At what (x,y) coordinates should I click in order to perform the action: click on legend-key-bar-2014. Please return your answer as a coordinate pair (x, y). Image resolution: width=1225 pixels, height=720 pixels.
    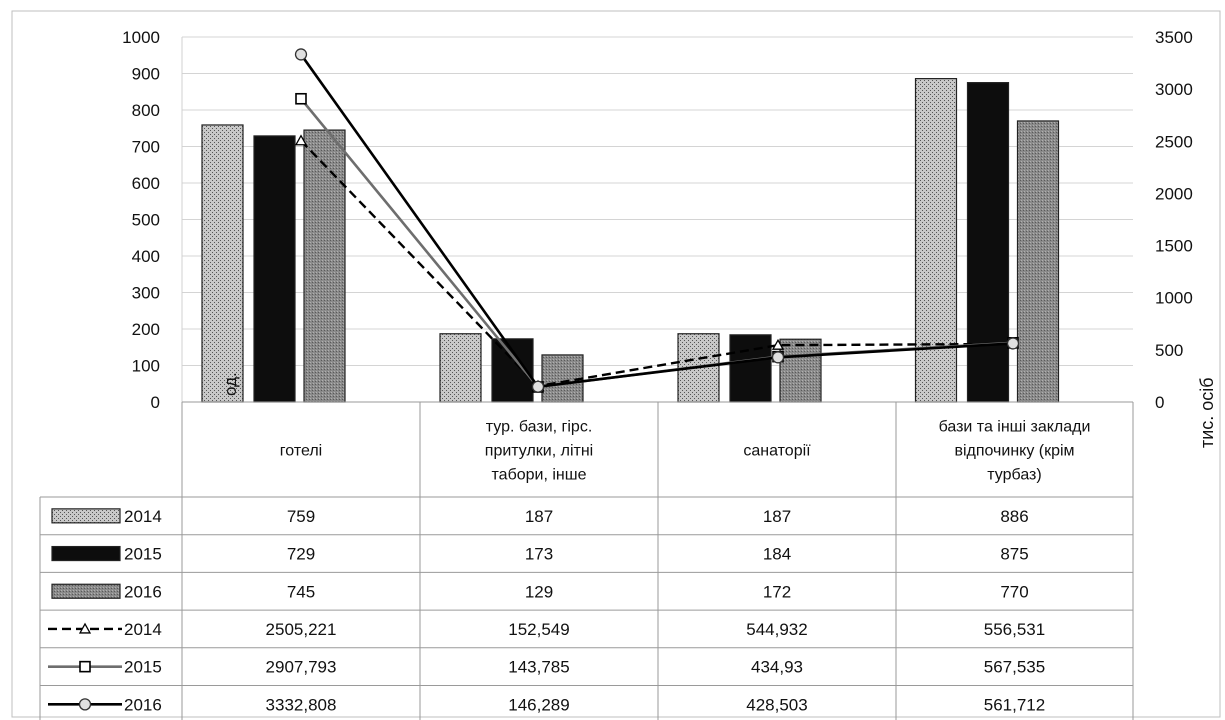
    Looking at the image, I should click on (86, 516).